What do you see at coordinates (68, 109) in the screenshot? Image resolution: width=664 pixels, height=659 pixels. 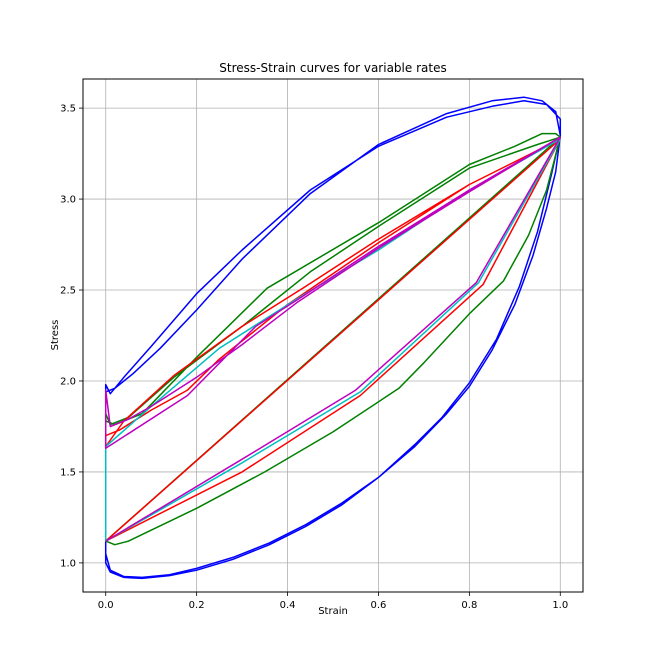 I see `y-tick-label: 3.5` at bounding box center [68, 109].